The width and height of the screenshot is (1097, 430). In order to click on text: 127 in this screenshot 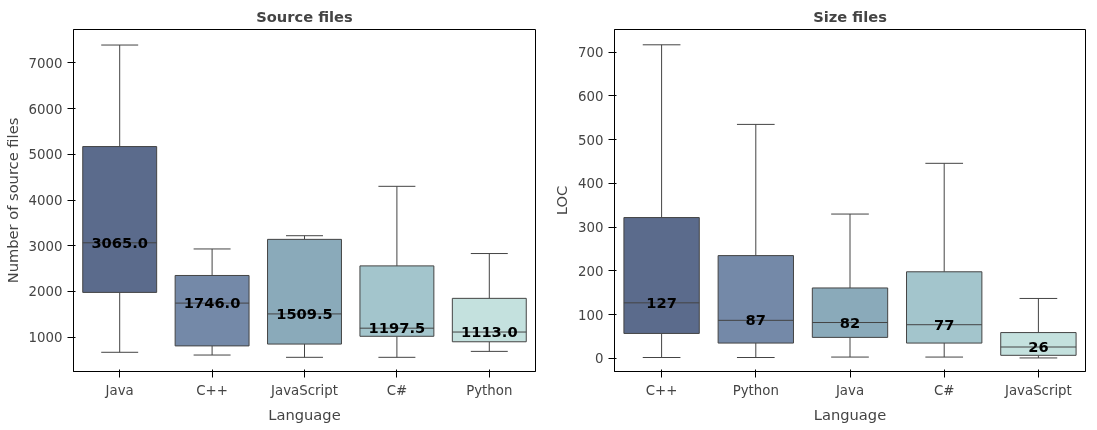, I will do `click(661, 302)`.